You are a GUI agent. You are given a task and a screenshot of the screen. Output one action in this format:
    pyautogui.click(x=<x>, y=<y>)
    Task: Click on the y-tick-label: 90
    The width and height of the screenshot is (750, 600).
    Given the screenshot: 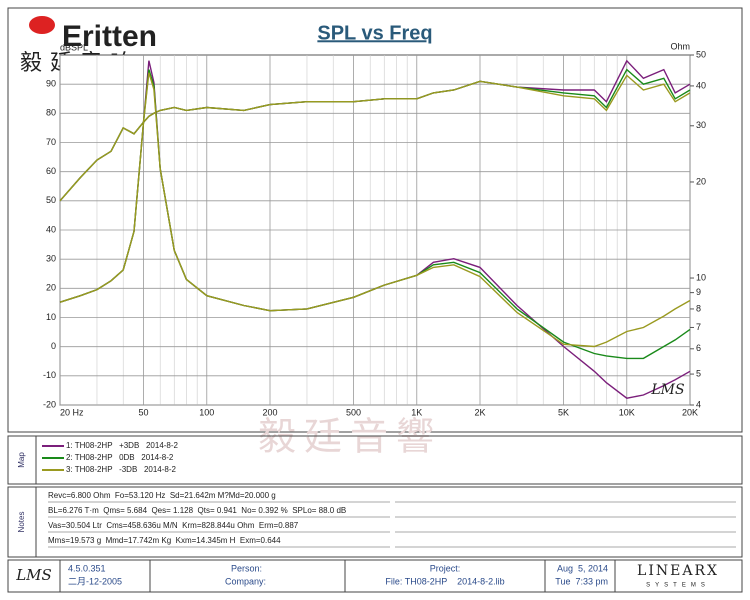 What is the action you would take?
    pyautogui.click(x=51, y=84)
    